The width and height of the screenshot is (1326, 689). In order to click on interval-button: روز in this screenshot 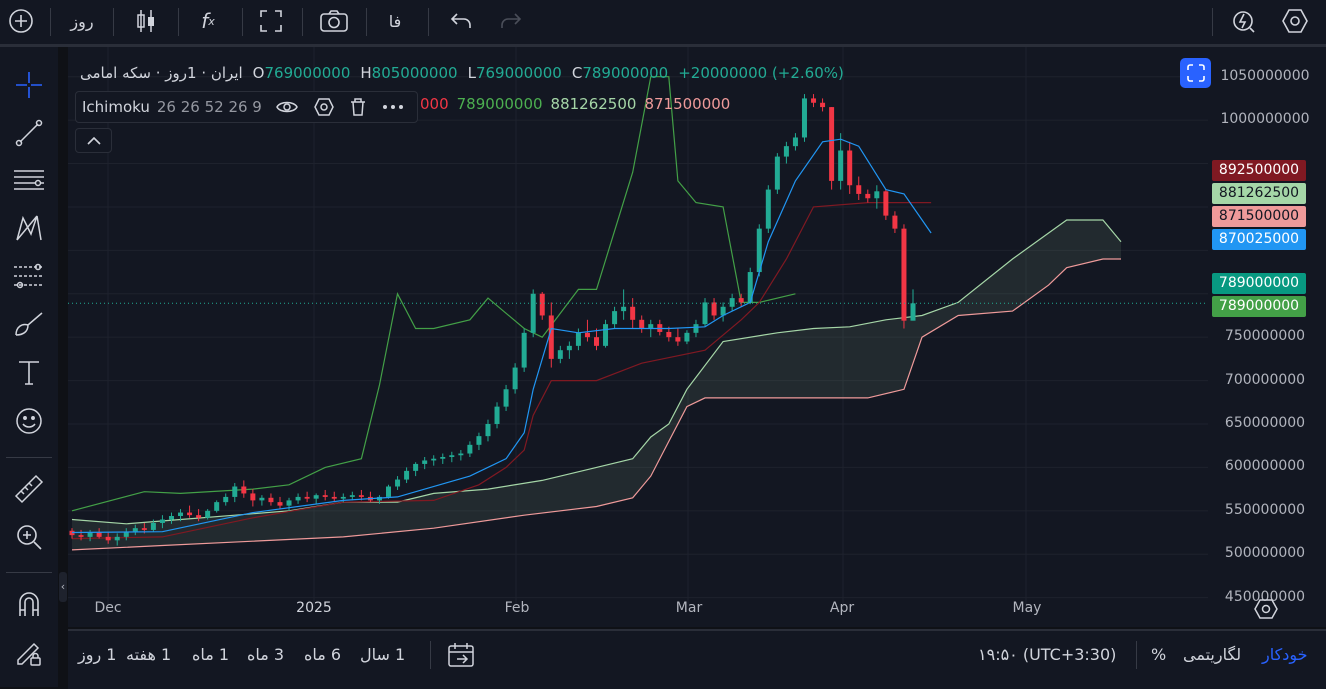, I will do `click(82, 21)`.